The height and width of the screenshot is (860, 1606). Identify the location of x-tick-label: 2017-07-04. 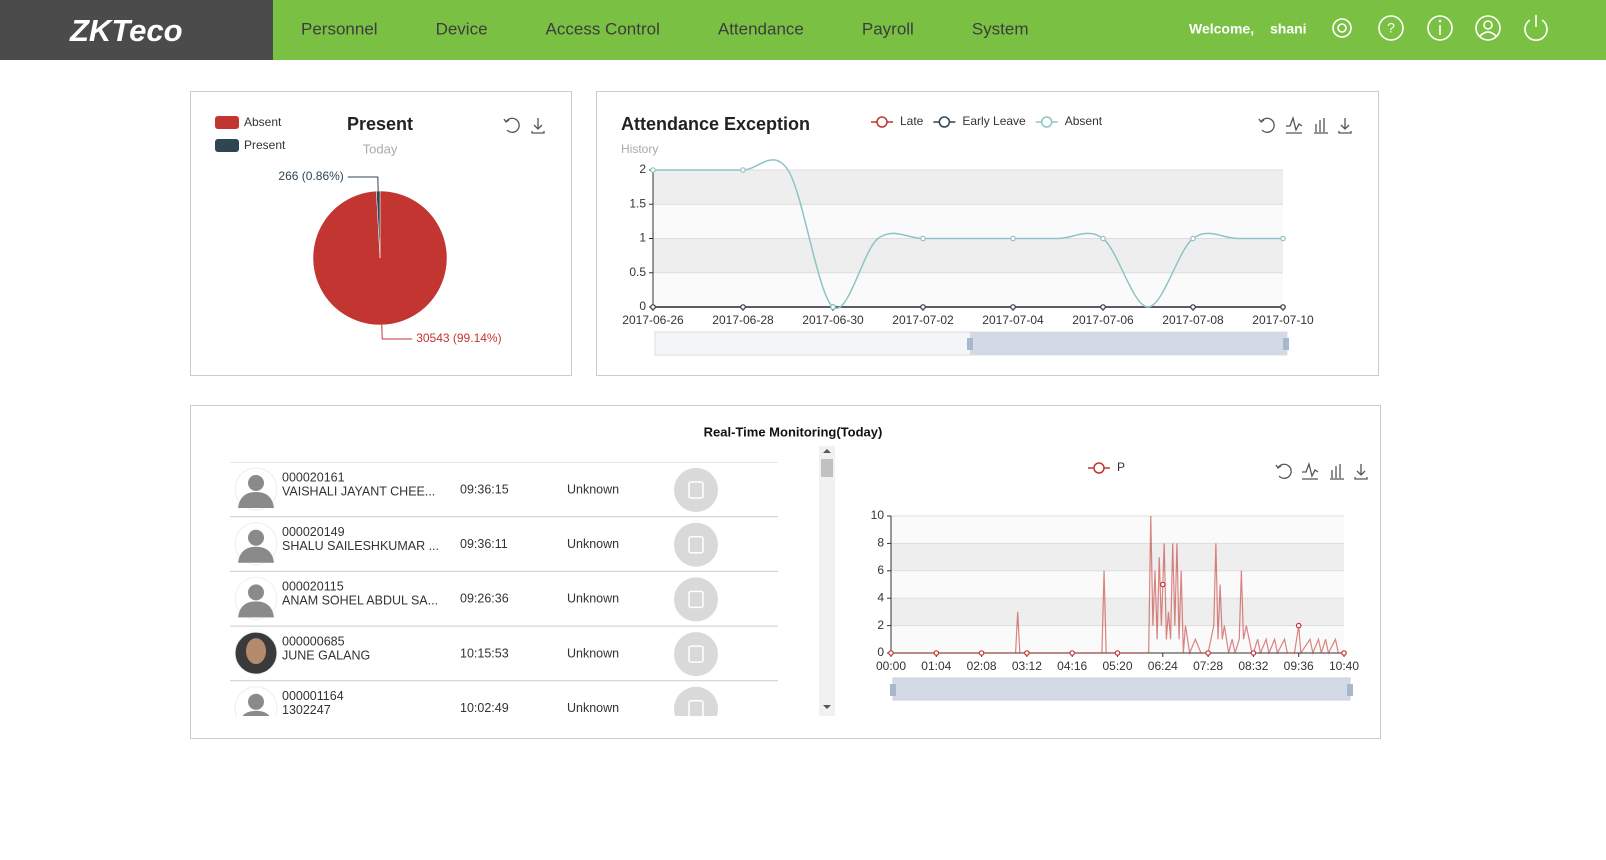
(1013, 320).